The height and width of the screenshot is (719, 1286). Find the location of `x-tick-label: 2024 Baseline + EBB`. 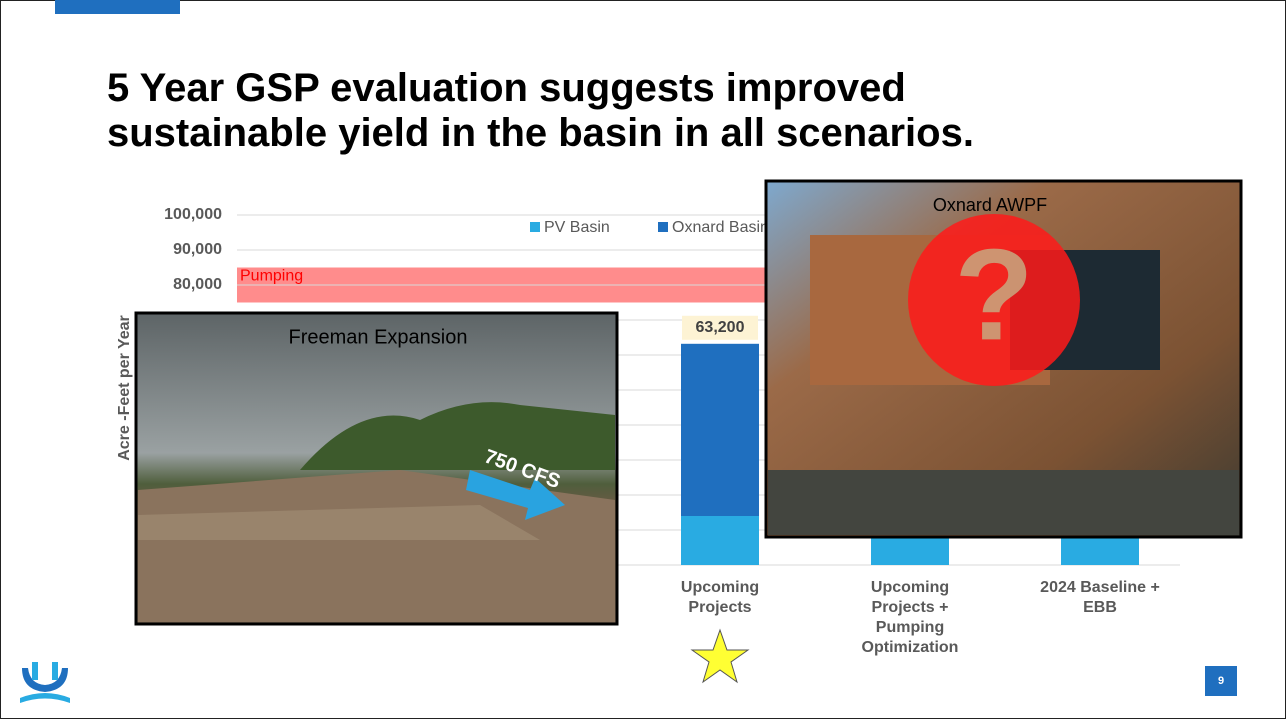

x-tick-label: 2024 Baseline + EBB is located at coordinates (1100, 597).